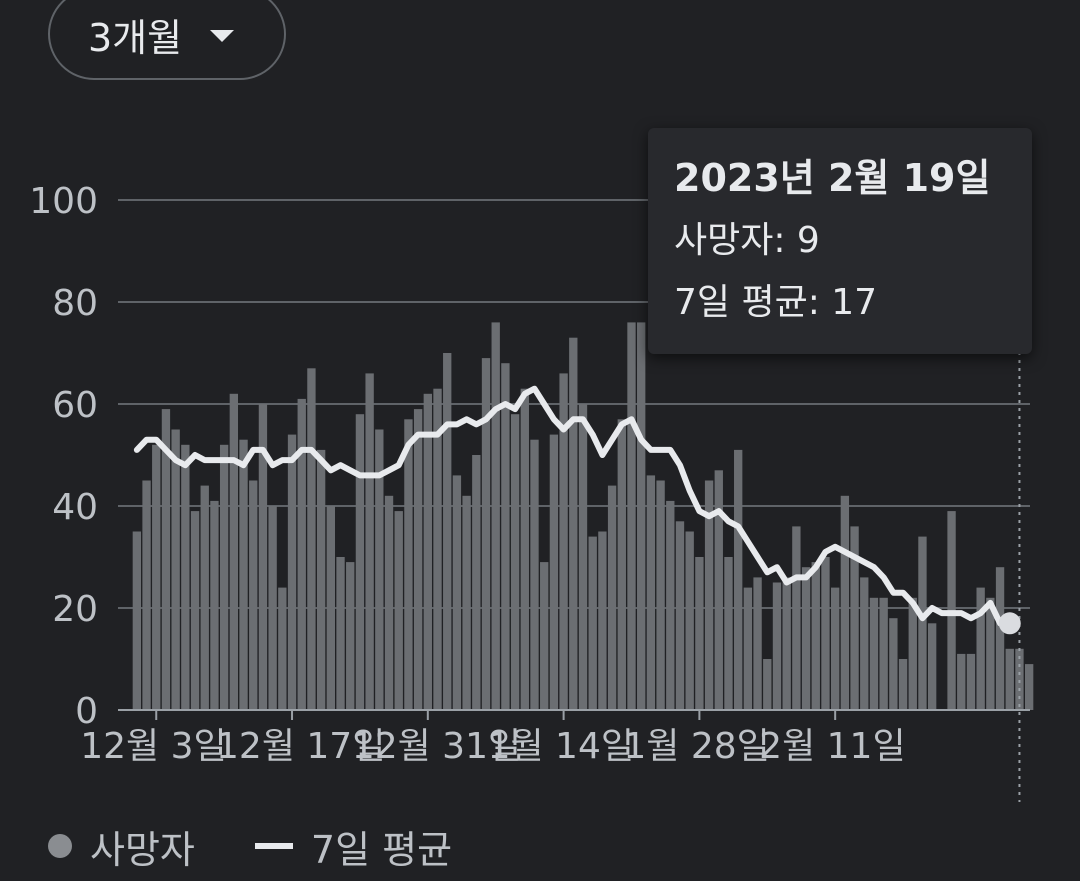 The height and width of the screenshot is (881, 1080). I want to click on range-selector-label: 3개월, so click(135, 37).